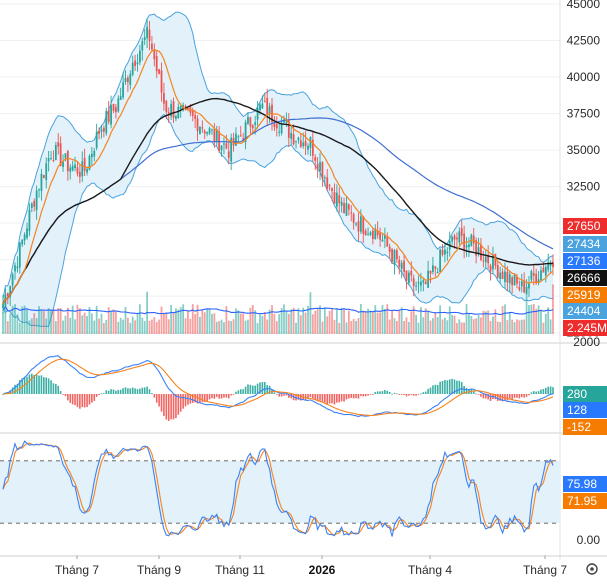 This screenshot has height=584, width=607. Describe the element at coordinates (77, 570) in the screenshot. I see `x-tick-label: Tháng 7` at that location.